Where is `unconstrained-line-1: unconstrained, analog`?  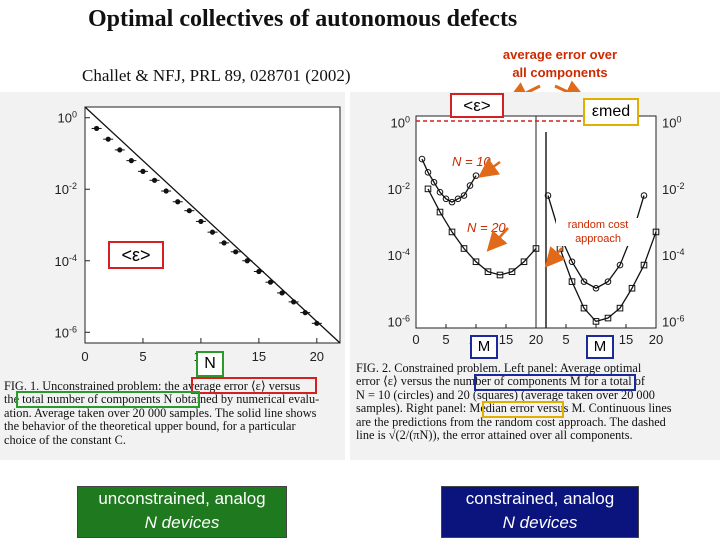 unconstrained-line-1: unconstrained, analog is located at coordinates (182, 498).